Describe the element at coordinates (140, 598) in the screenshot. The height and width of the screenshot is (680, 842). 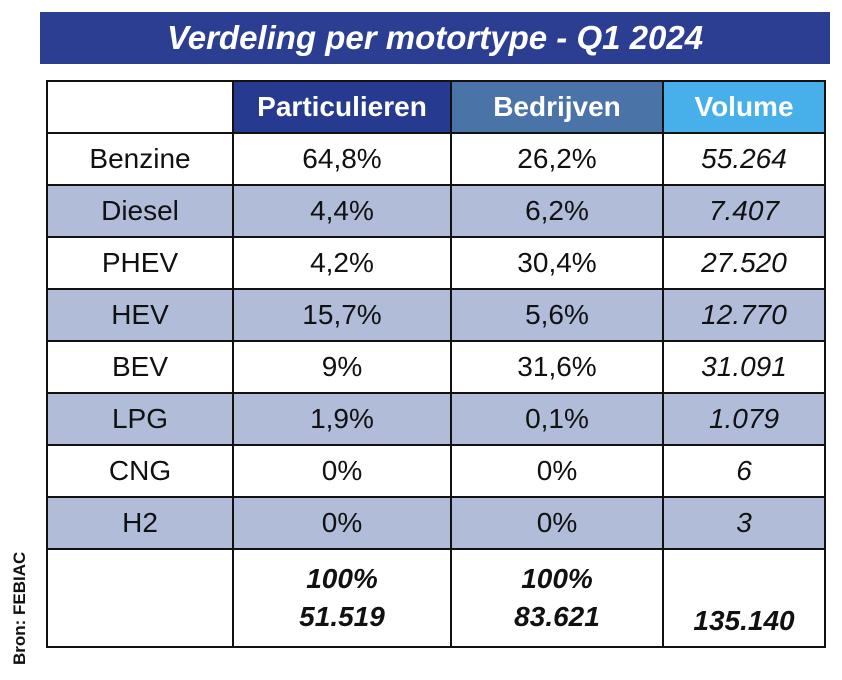
I see `total-label-empty` at that location.